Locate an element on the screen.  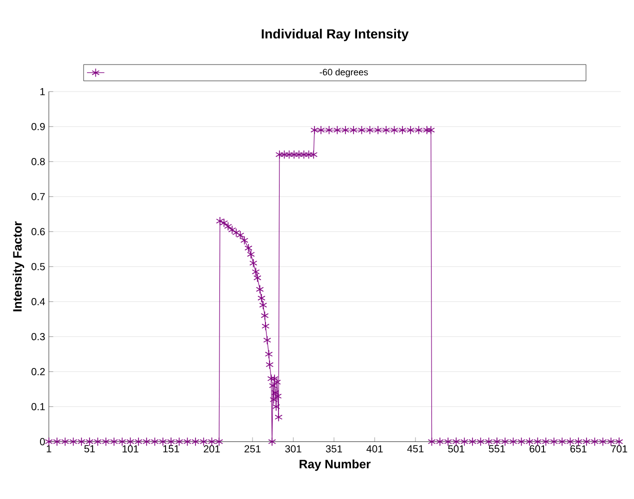
y-tick-label: 1 is located at coordinates (42, 92).